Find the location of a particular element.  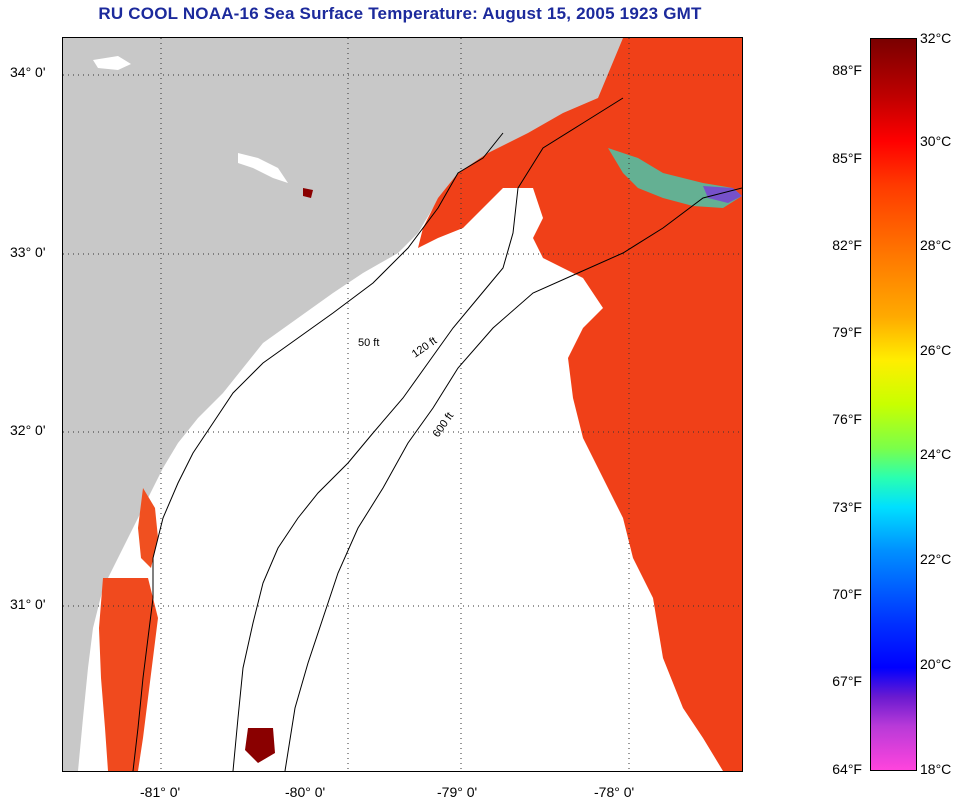

contour-label-120ft: 120 ft is located at coordinates (424, 348).